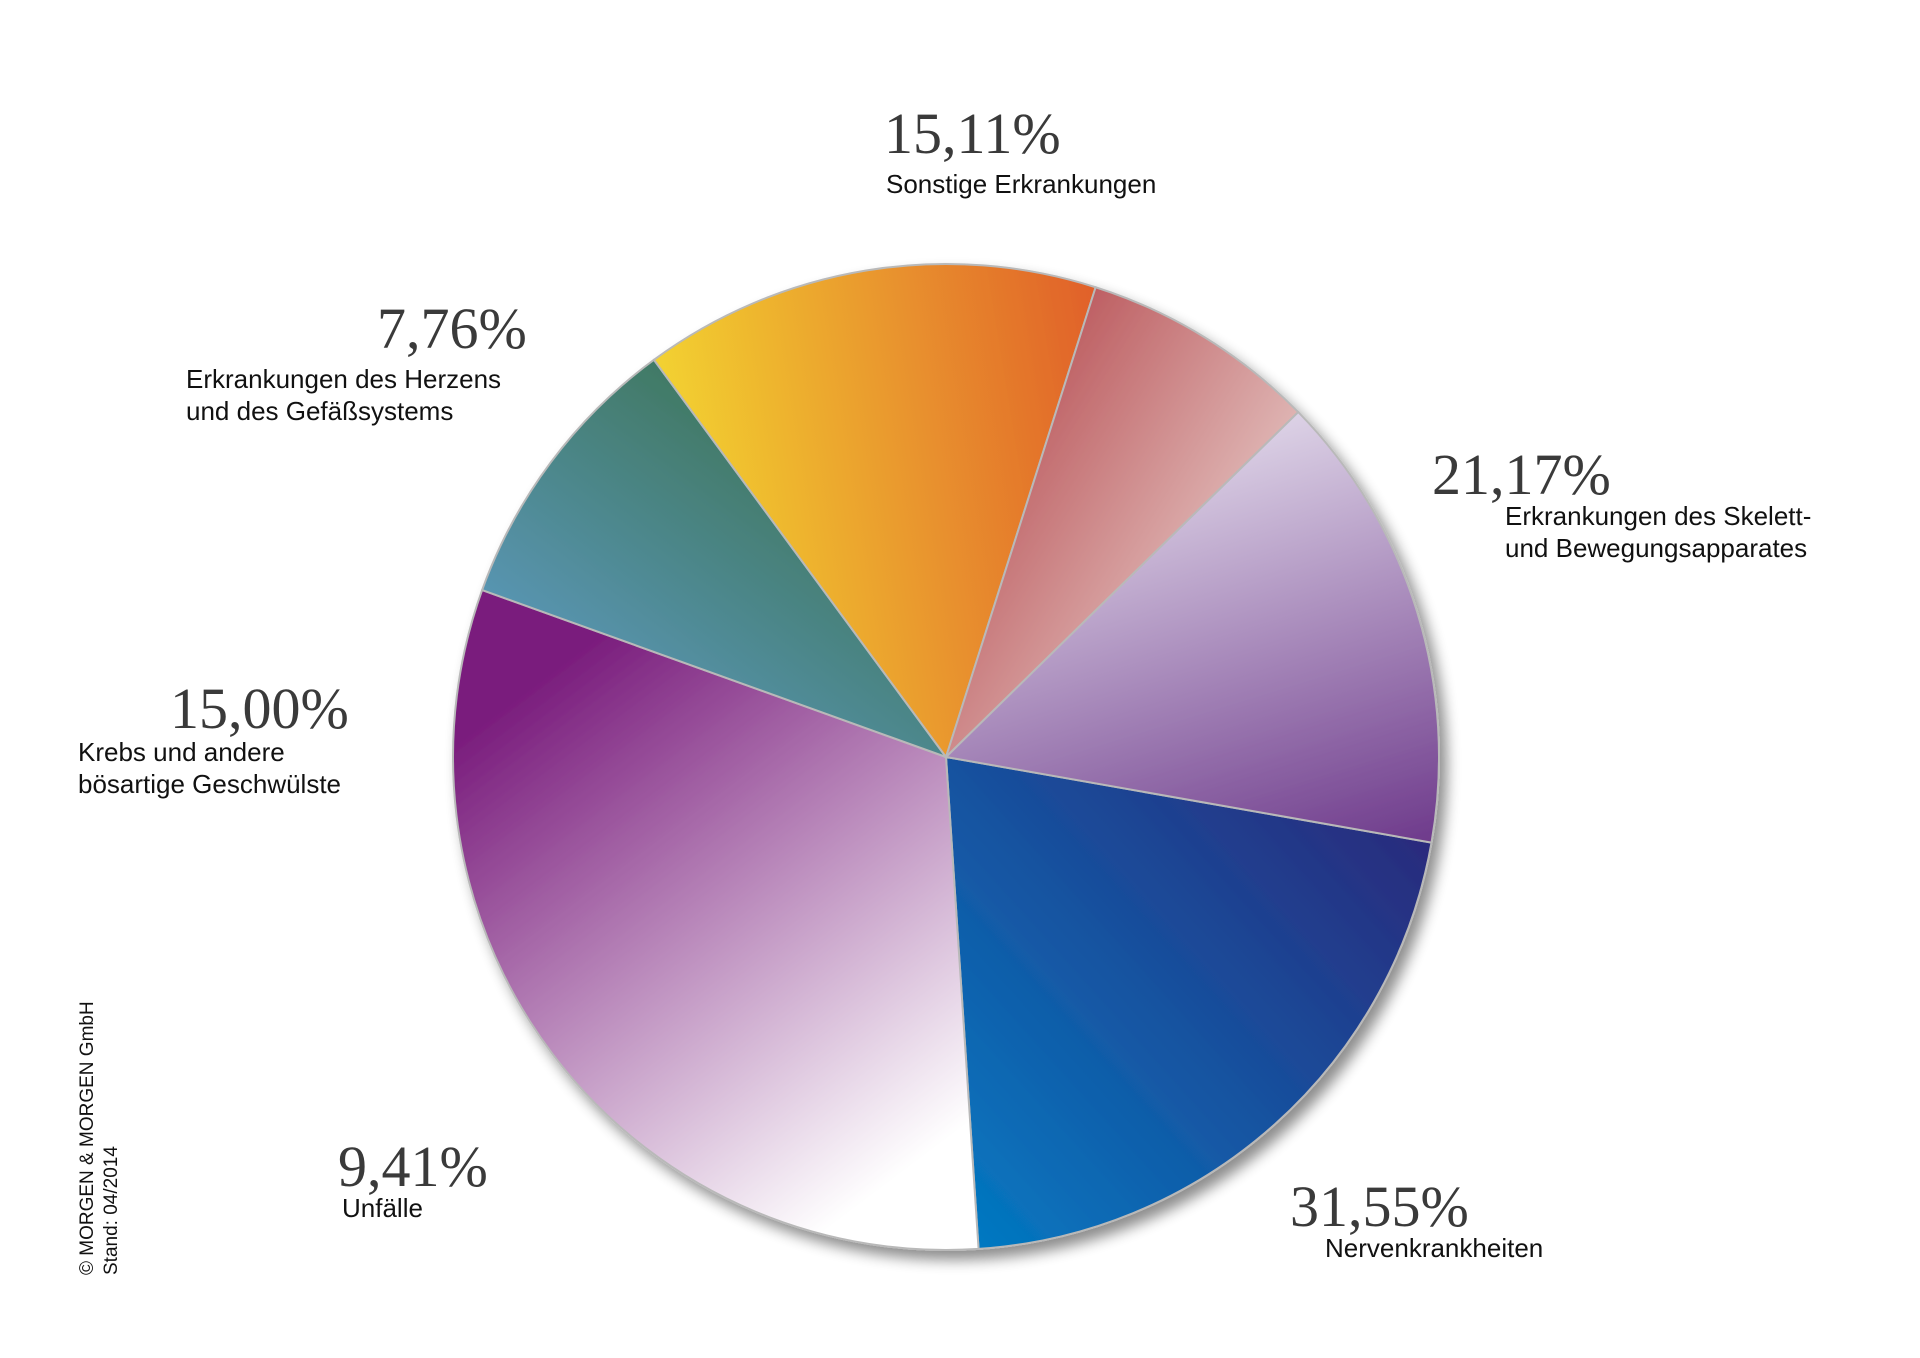  I want to click on slice-category-line: Nervenkrankheiten, so click(1434, 1248).